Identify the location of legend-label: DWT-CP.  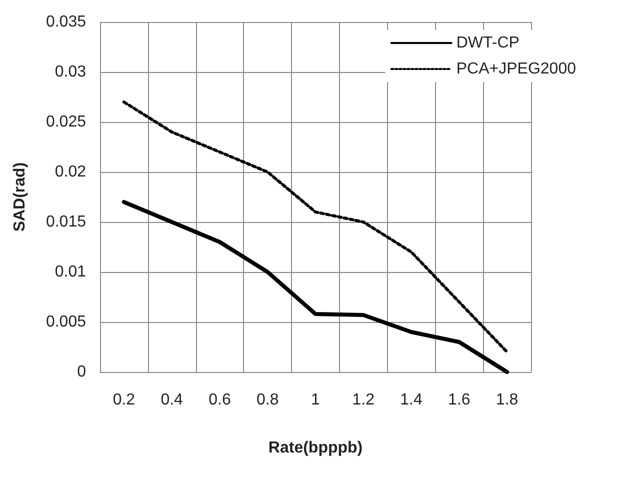
(488, 43).